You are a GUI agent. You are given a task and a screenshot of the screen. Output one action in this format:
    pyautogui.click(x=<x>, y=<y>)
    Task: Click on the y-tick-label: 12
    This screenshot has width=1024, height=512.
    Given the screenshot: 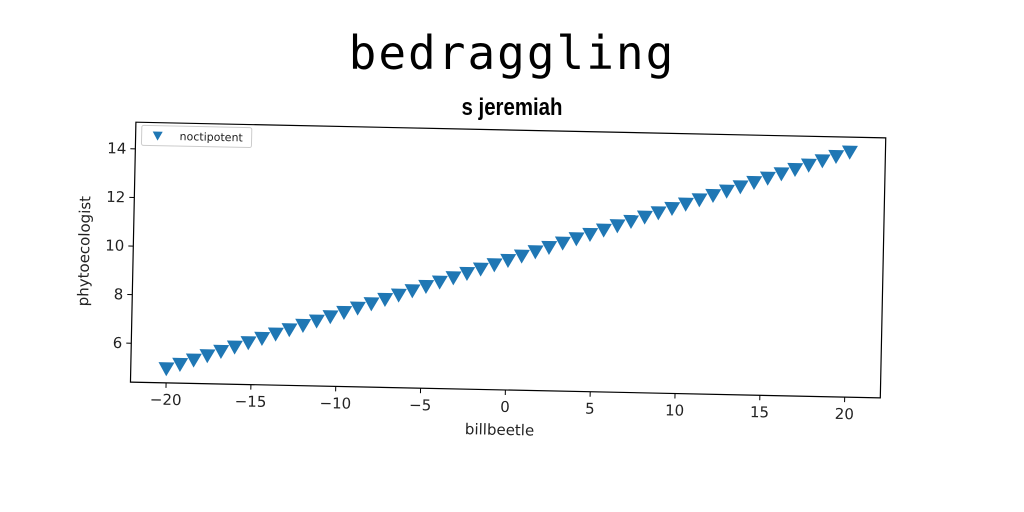 What is the action you would take?
    pyautogui.click(x=115, y=197)
    